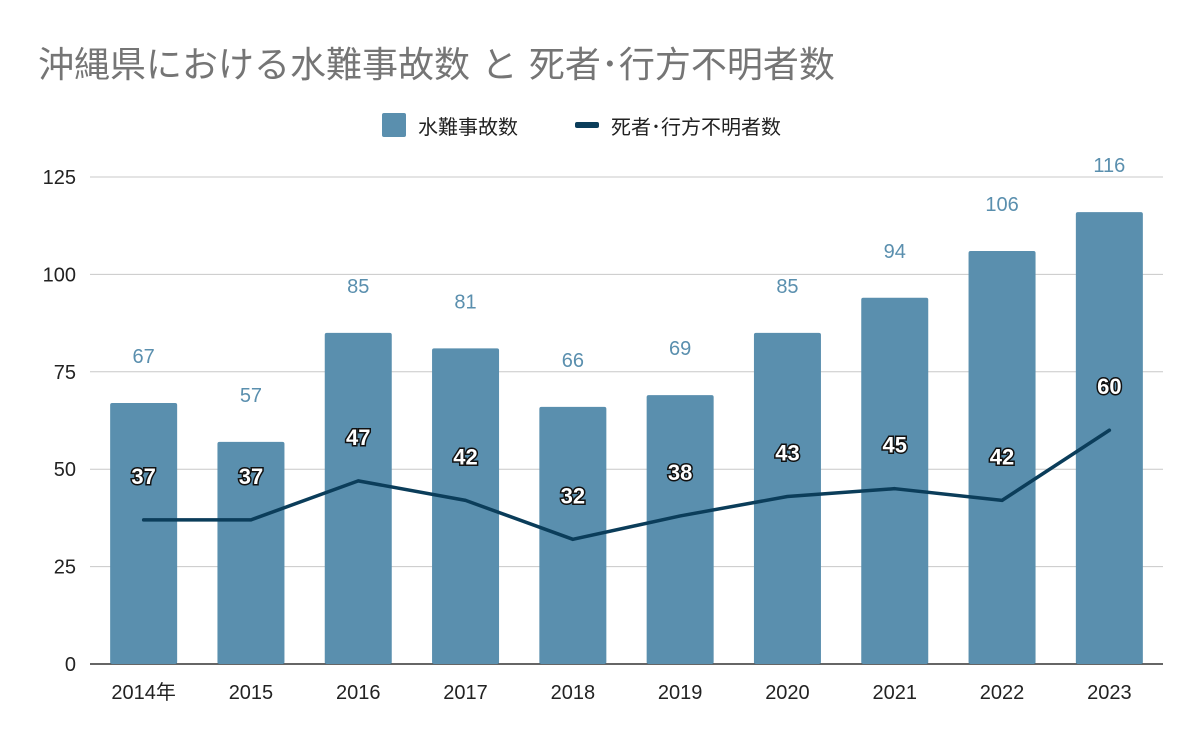 This screenshot has width=1200, height=742. I want to click on legend: 水難事故数 死者･行方不明者数, so click(600, 125).